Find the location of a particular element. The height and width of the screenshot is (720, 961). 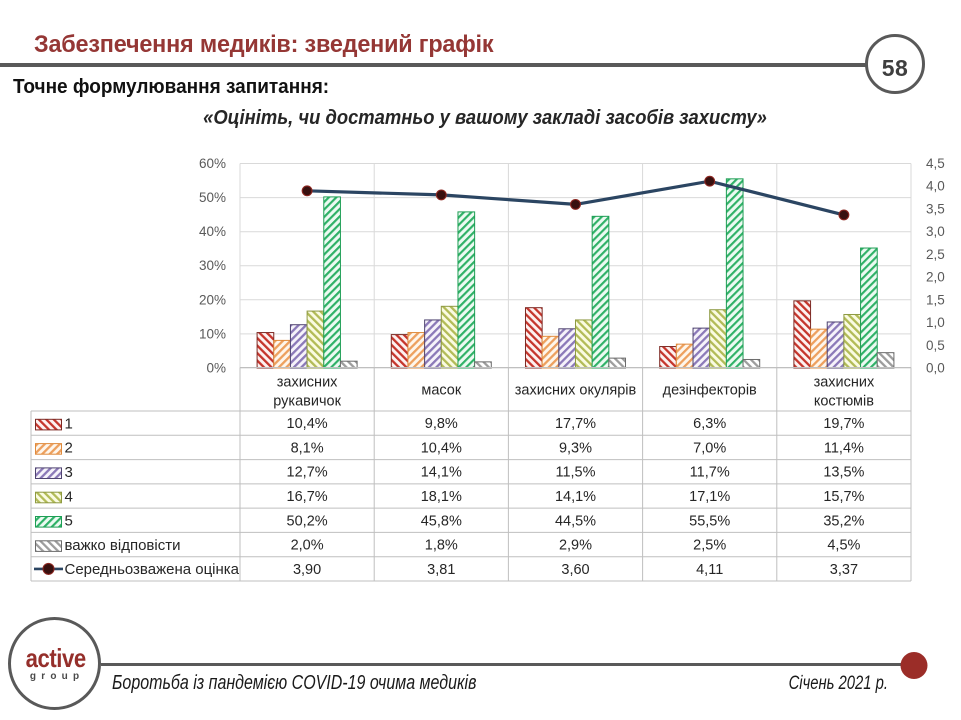

svg-text: масок is located at coordinates (441, 391).